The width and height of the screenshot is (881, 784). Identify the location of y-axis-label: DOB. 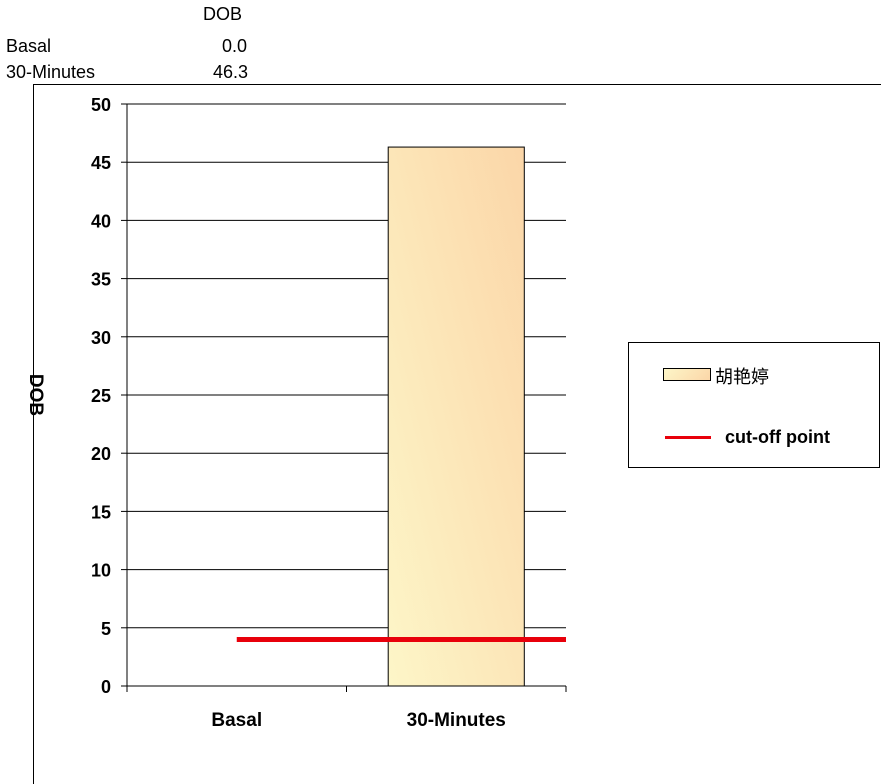
(35, 395).